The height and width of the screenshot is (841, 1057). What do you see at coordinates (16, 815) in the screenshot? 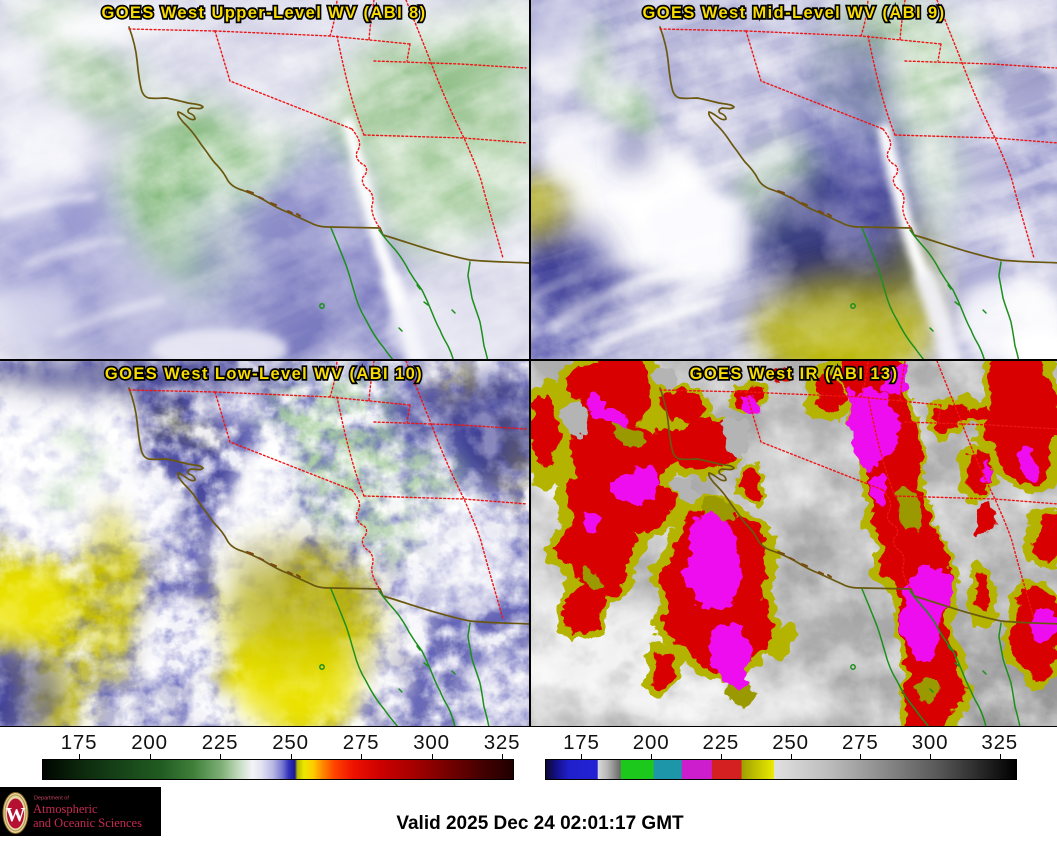
I see `svg-text: W` at bounding box center [16, 815].